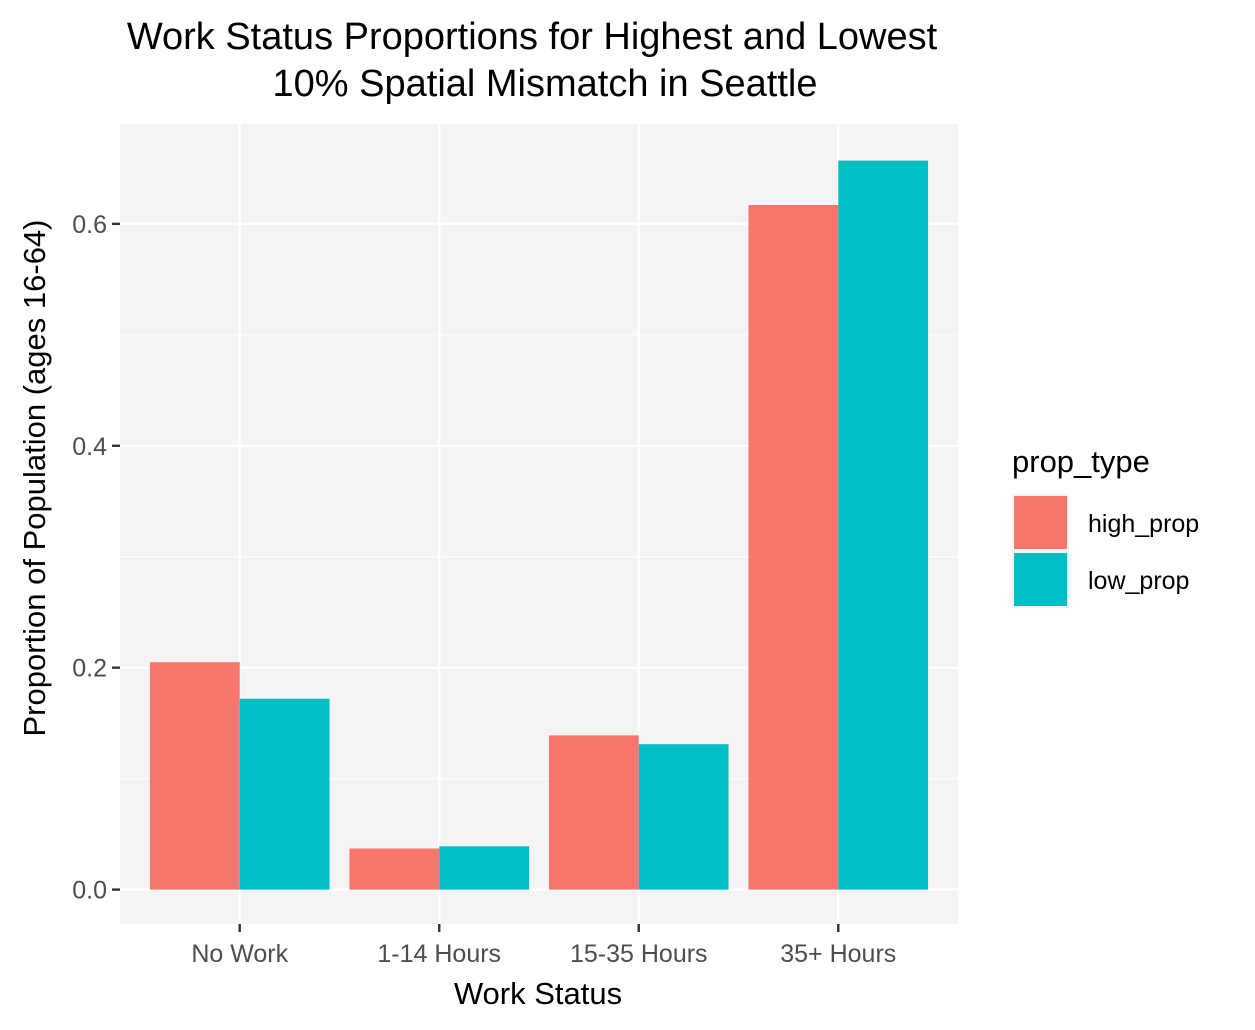 The image size is (1255, 1030). Describe the element at coordinates (96, 558) in the screenshot. I see `y-axis: 0.0 0.2 0.4 0.6` at that location.